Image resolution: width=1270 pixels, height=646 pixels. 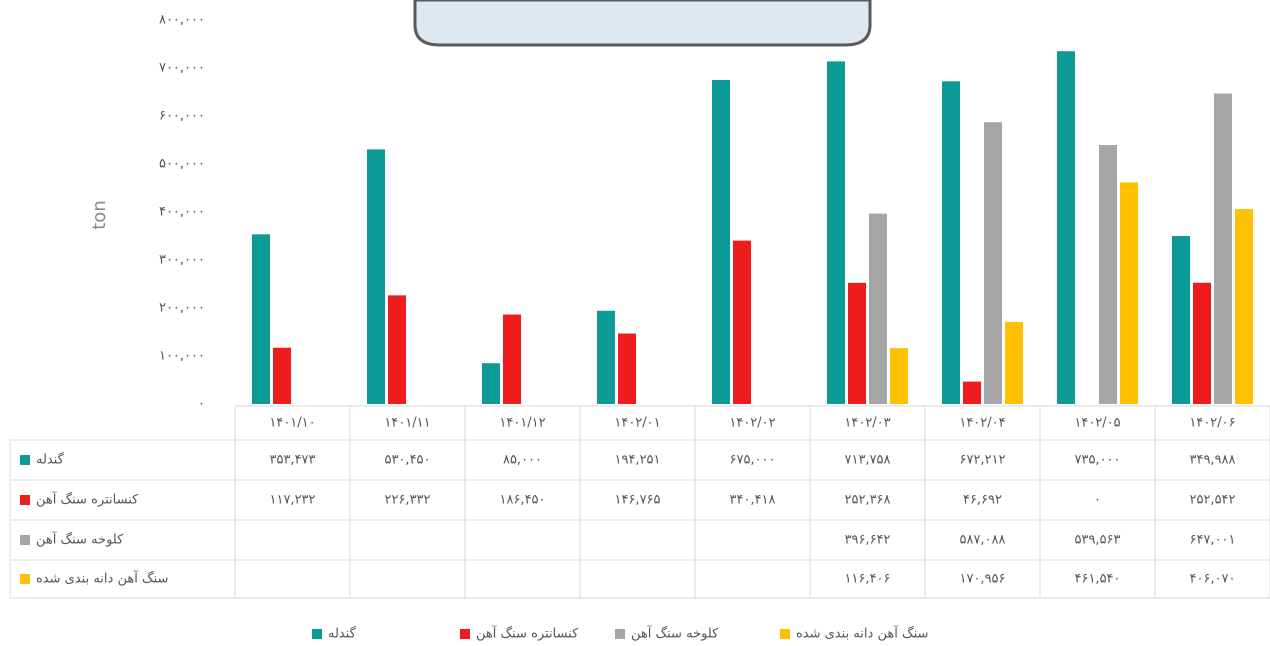 What do you see at coordinates (637, 500) in the screenshot?
I see `data-label: ۱۴۶,۷۶۵` at bounding box center [637, 500].